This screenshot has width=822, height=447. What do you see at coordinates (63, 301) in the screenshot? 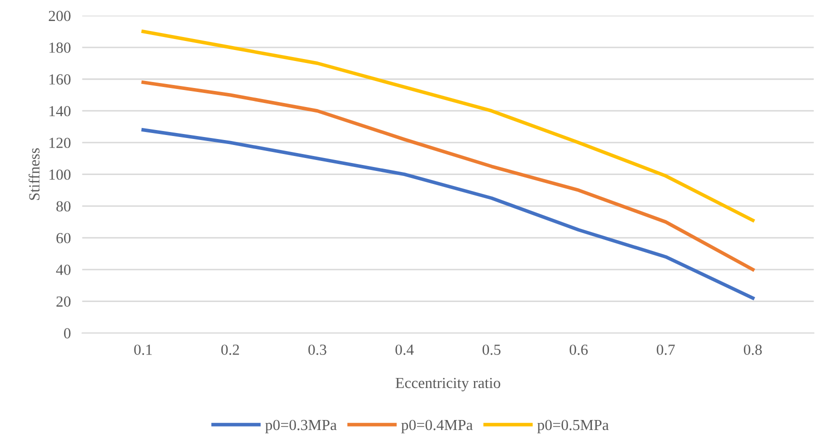
I see `y-tick-label: 20` at bounding box center [63, 301].